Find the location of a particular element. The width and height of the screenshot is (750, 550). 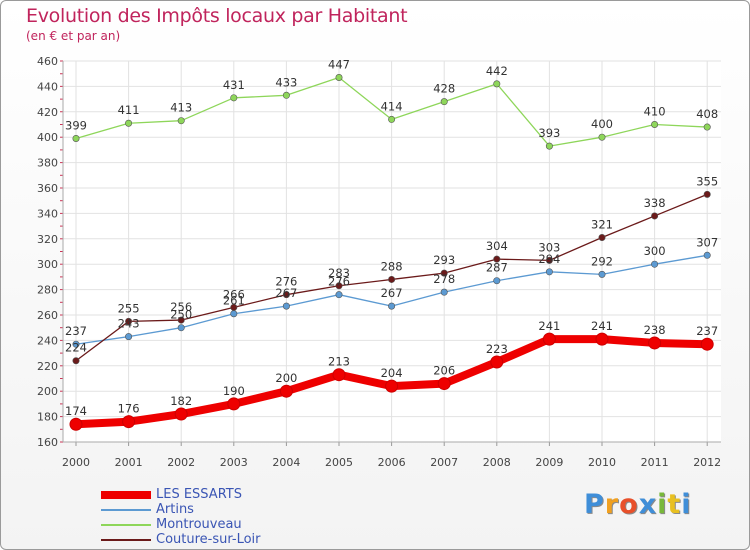

data-label: 399 is located at coordinates (76, 125).